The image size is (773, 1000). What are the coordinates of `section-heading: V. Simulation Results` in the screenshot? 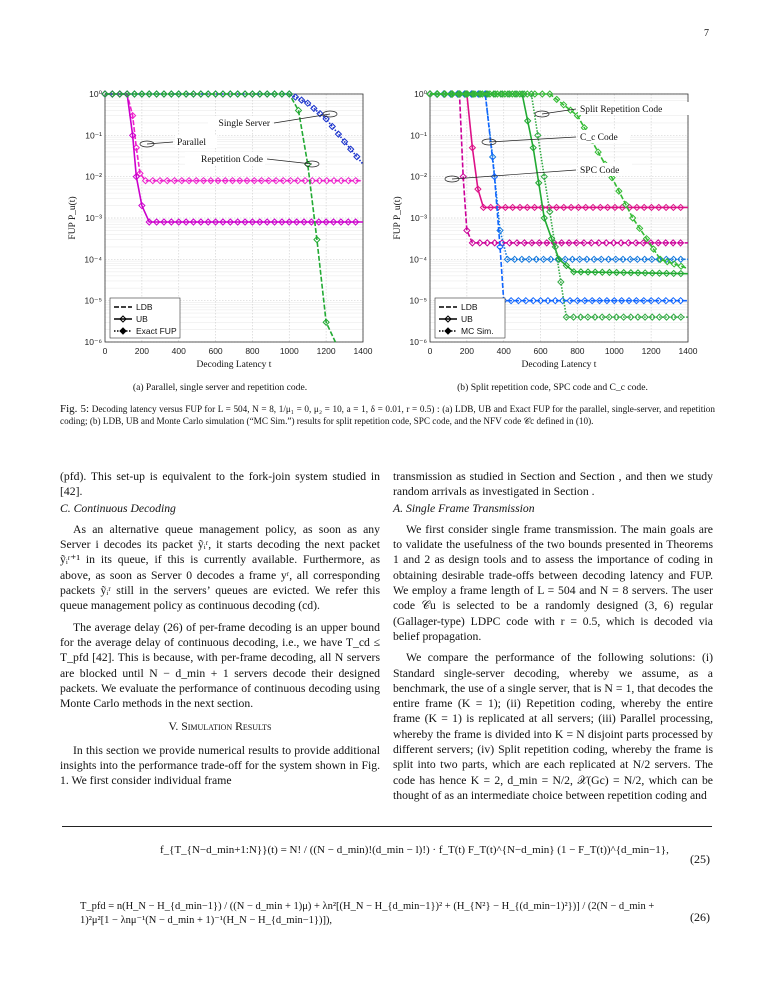 It's located at (220, 727).